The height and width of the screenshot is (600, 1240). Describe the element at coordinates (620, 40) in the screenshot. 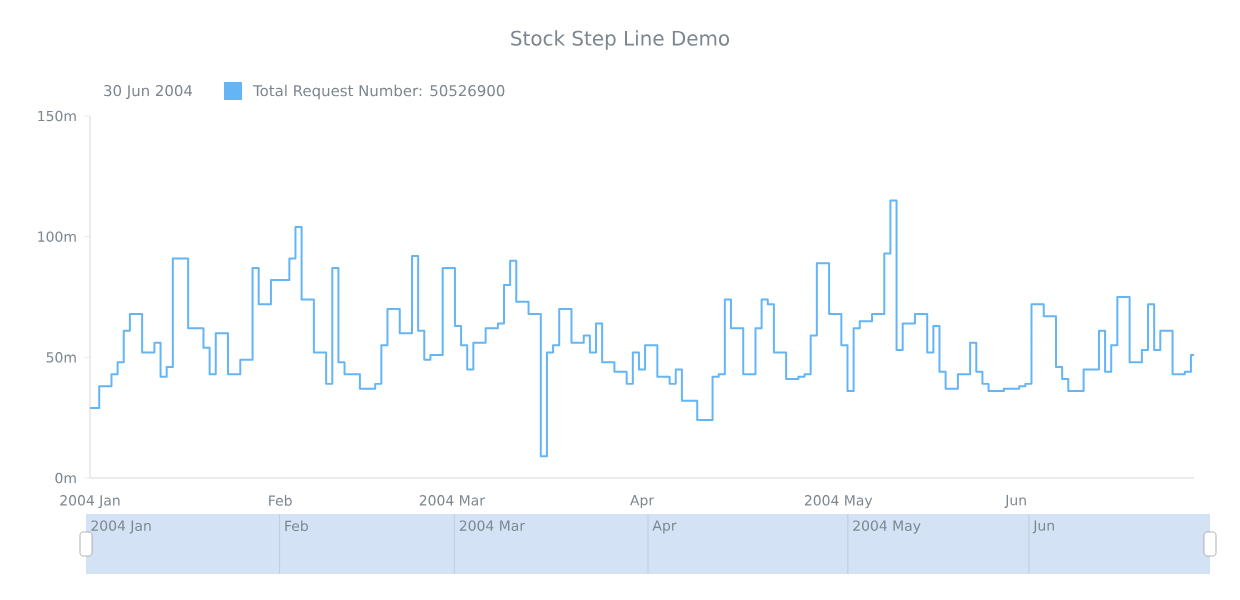

I see `chart-title: Stock Step Line Demo` at that location.